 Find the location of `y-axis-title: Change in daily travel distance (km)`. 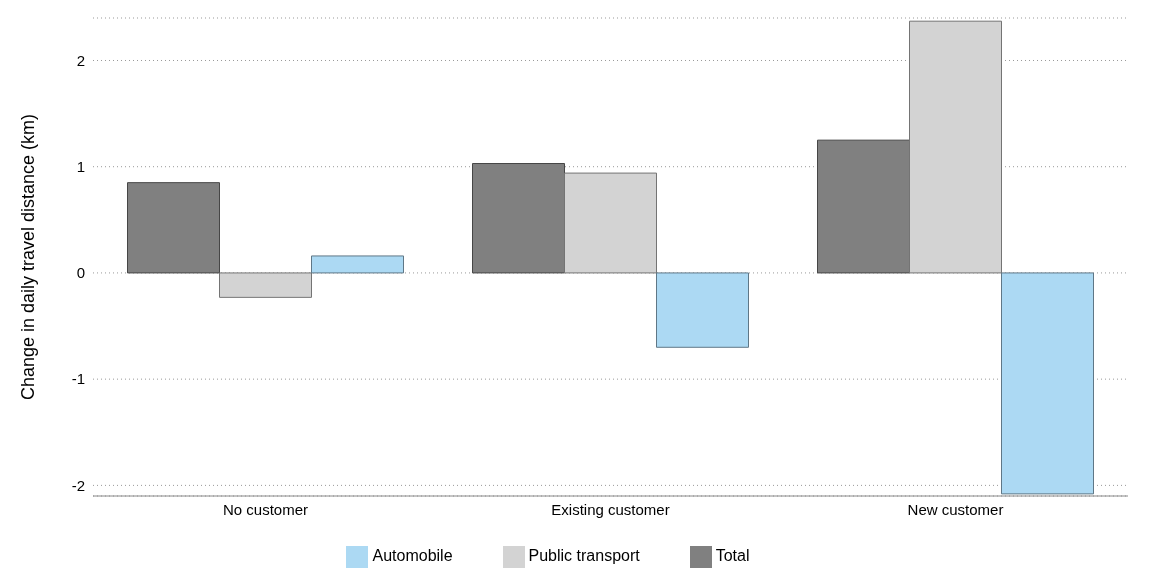

y-axis-title: Change in daily travel distance (km) is located at coordinates (28, 257).